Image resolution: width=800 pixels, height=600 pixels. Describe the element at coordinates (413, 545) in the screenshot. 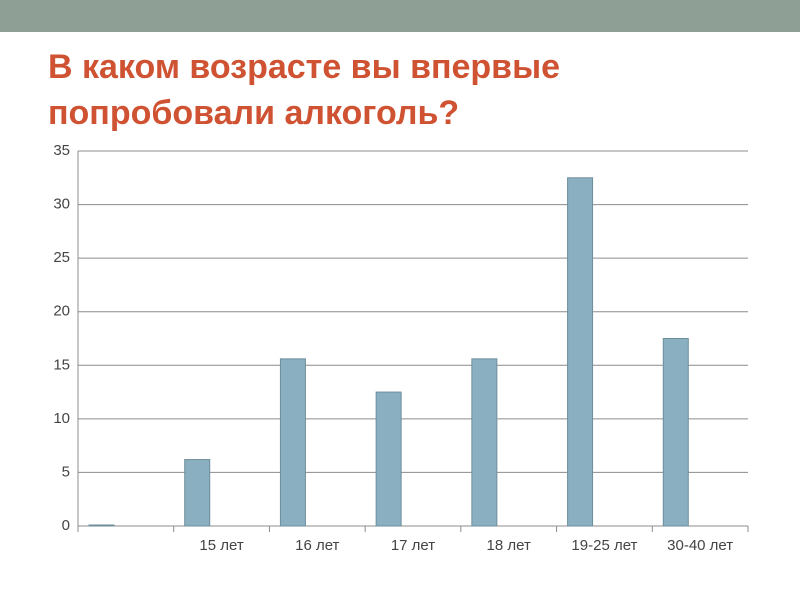

I see `x-tick-label: 17 лет` at that location.